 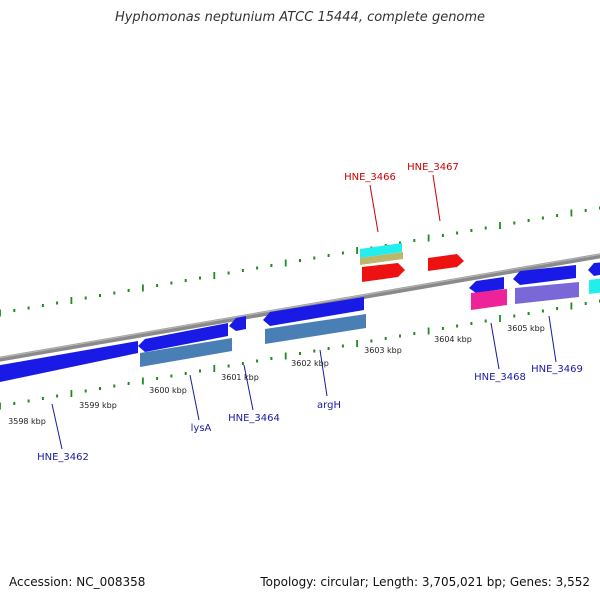 I want to click on cds-argH-bar, so click(x=315, y=329).